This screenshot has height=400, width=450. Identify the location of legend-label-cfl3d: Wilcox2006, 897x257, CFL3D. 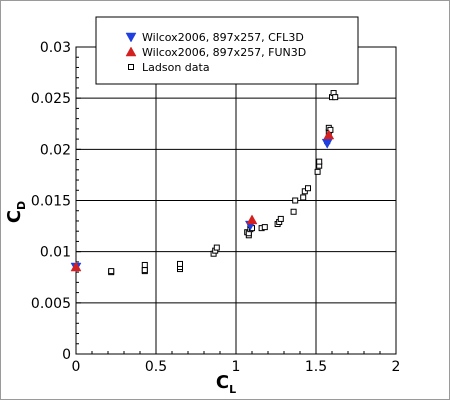
(223, 37).